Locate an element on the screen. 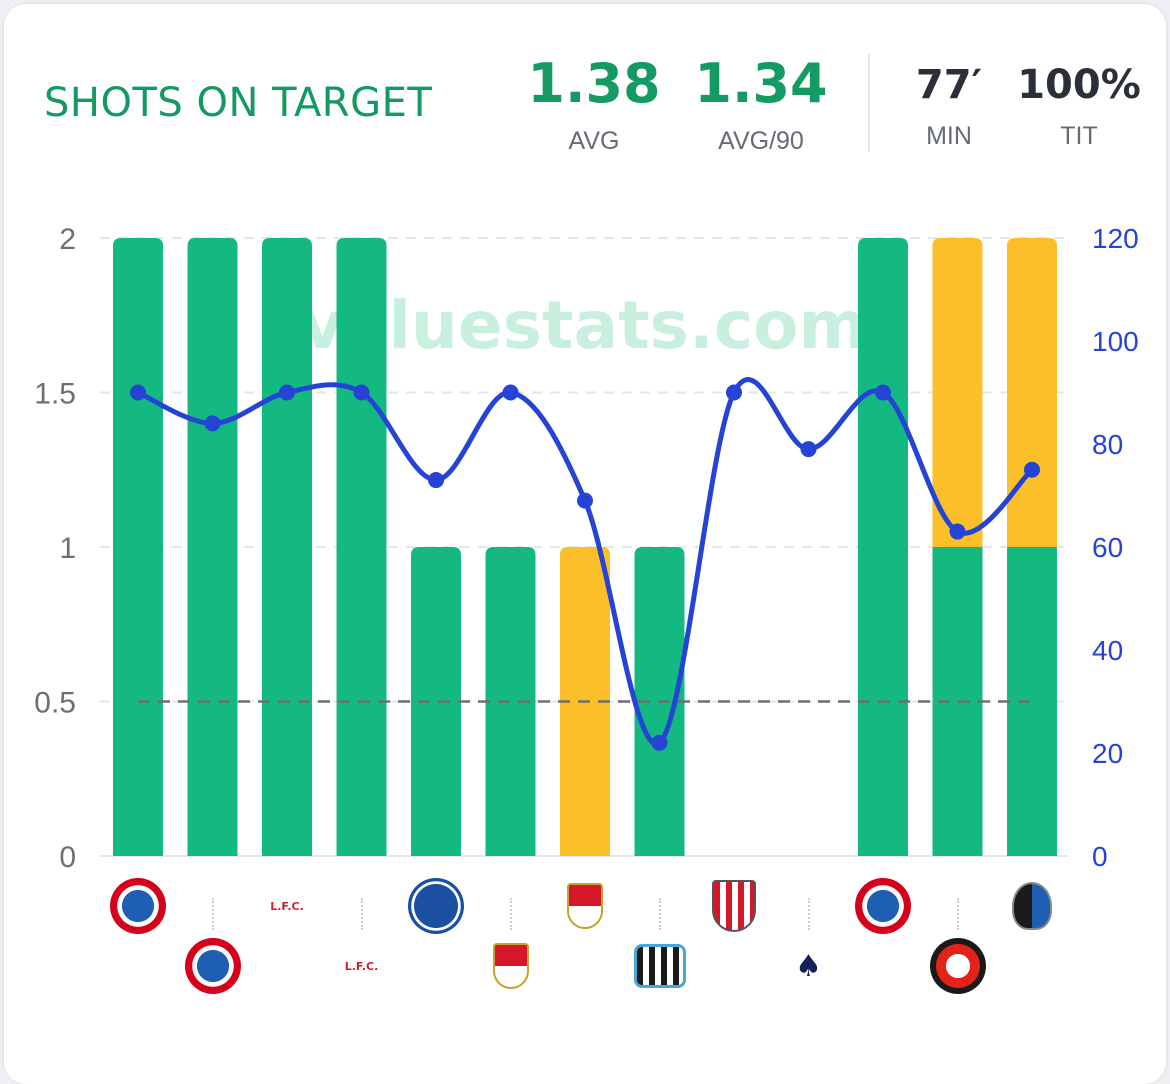 This screenshot has height=1084, width=1170. stat-avg-label: AVG is located at coordinates (594, 141).